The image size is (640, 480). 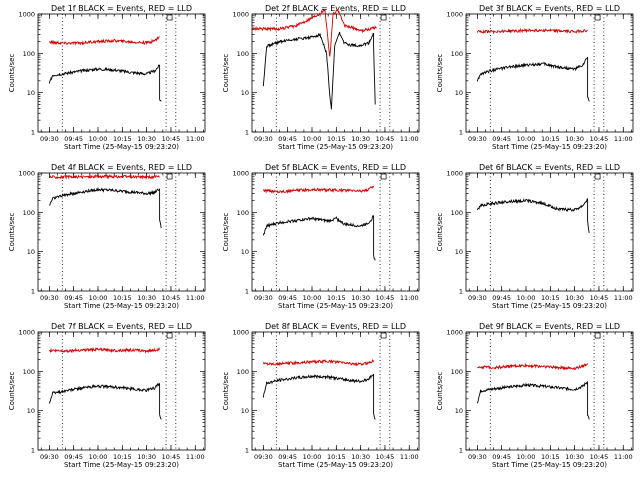 What do you see at coordinates (335, 8) in the screenshot?
I see `panel-title: Det 2f BLACK = Events, RED = LLD` at bounding box center [335, 8].